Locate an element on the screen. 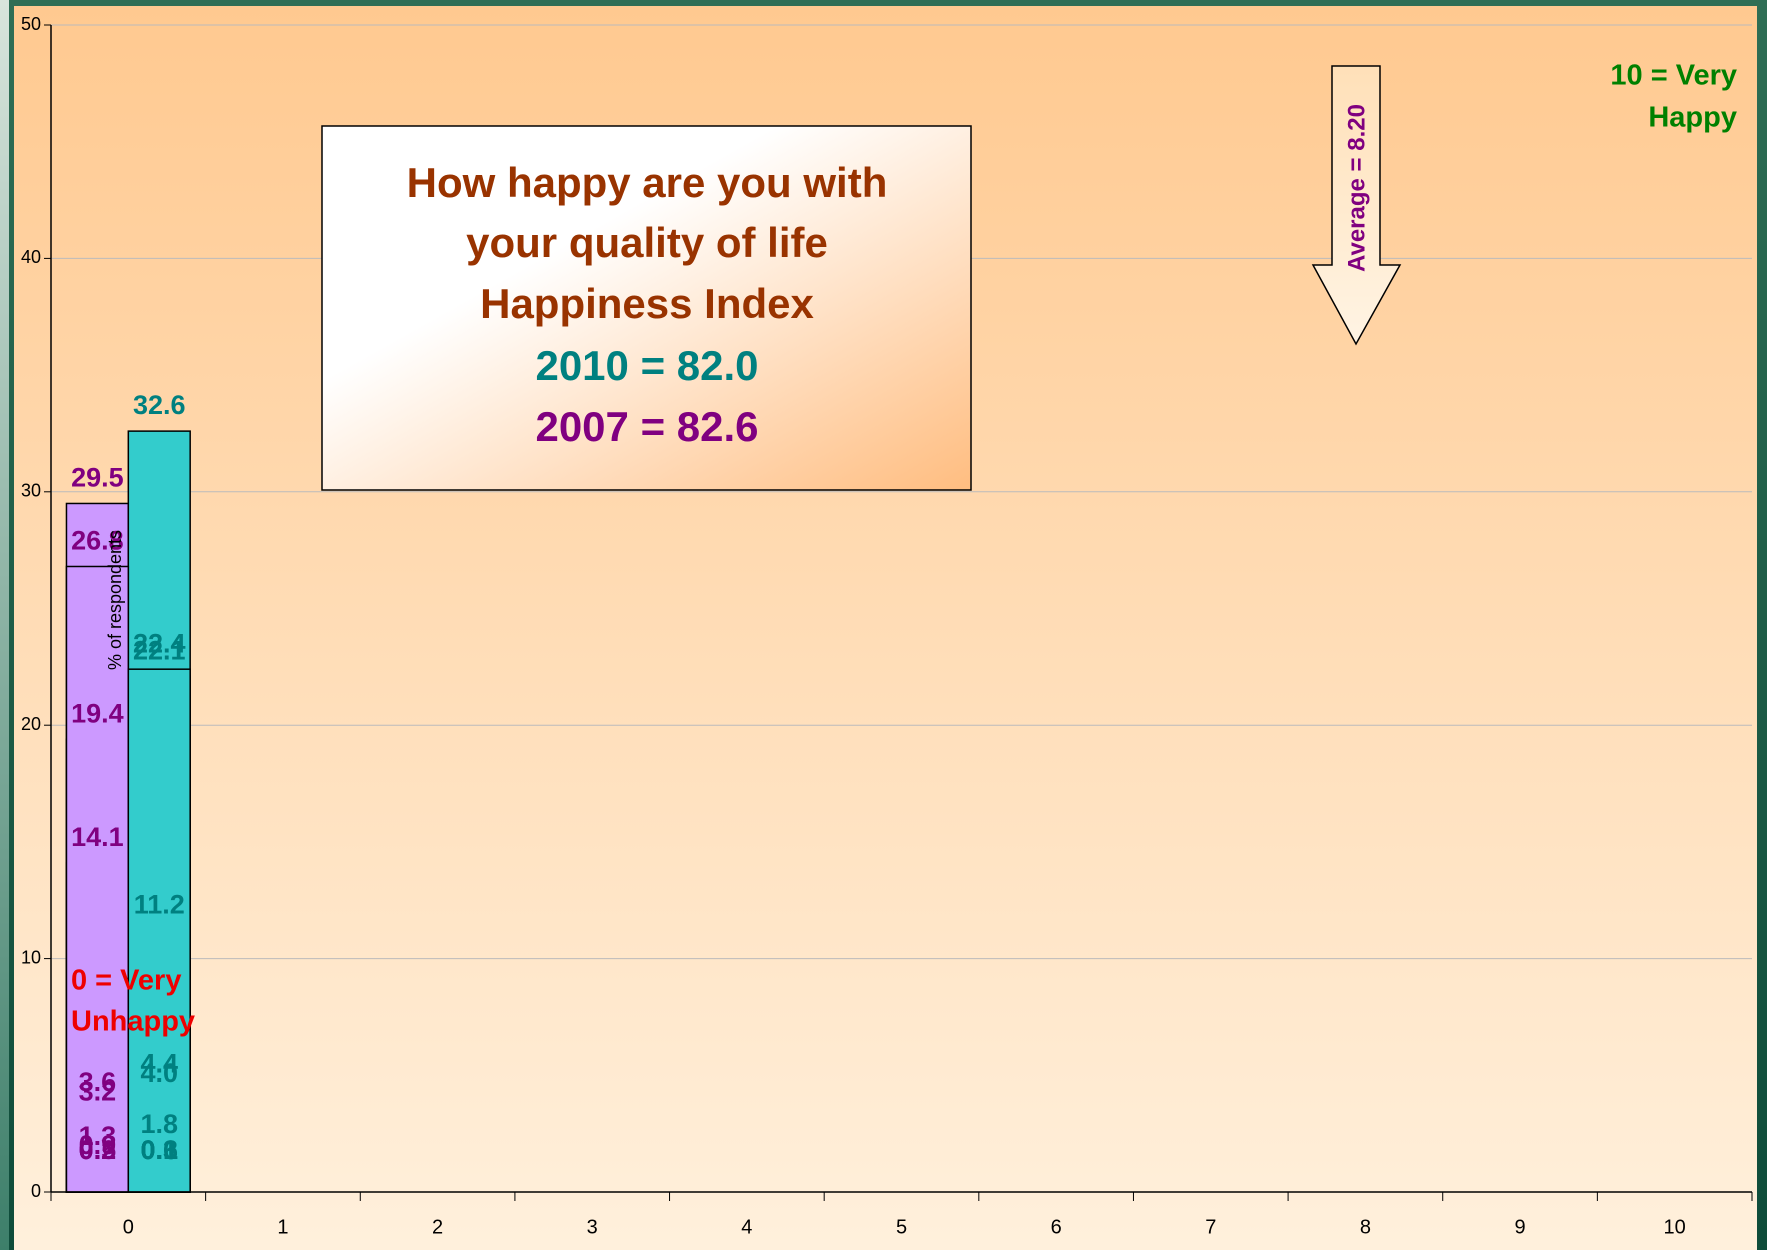  value-label: 14.1 is located at coordinates (97, 837).